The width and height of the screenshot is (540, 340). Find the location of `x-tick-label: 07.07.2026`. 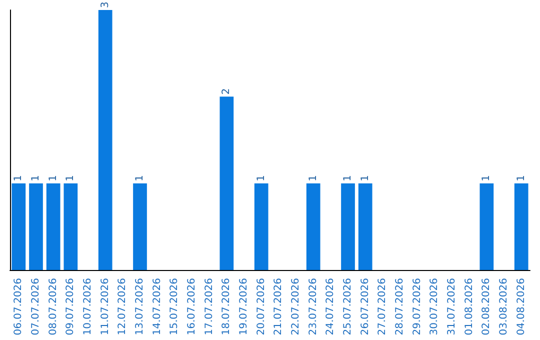

x-tick-label: 07.07.2026 is located at coordinates (36, 307).